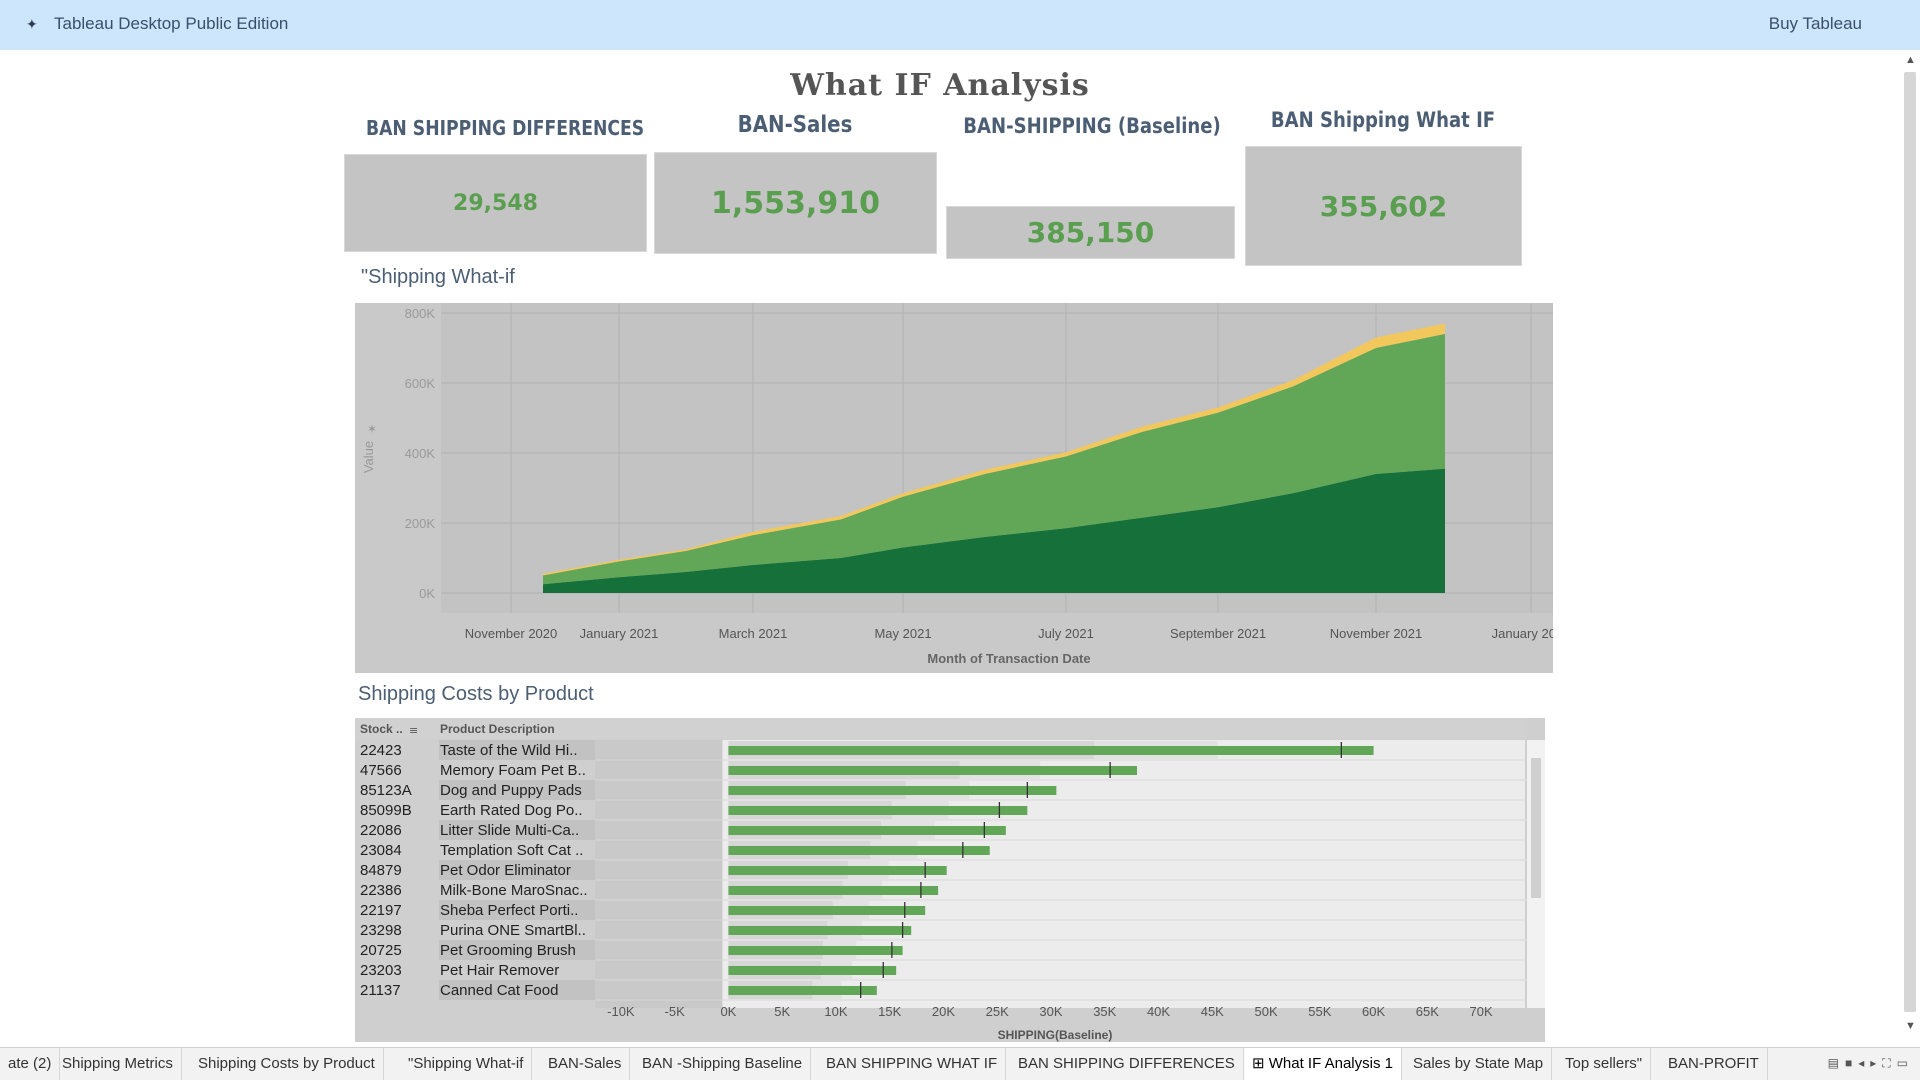 Image resolution: width=1920 pixels, height=1080 pixels. I want to click on x-tick-label: May 2021, so click(902, 633).